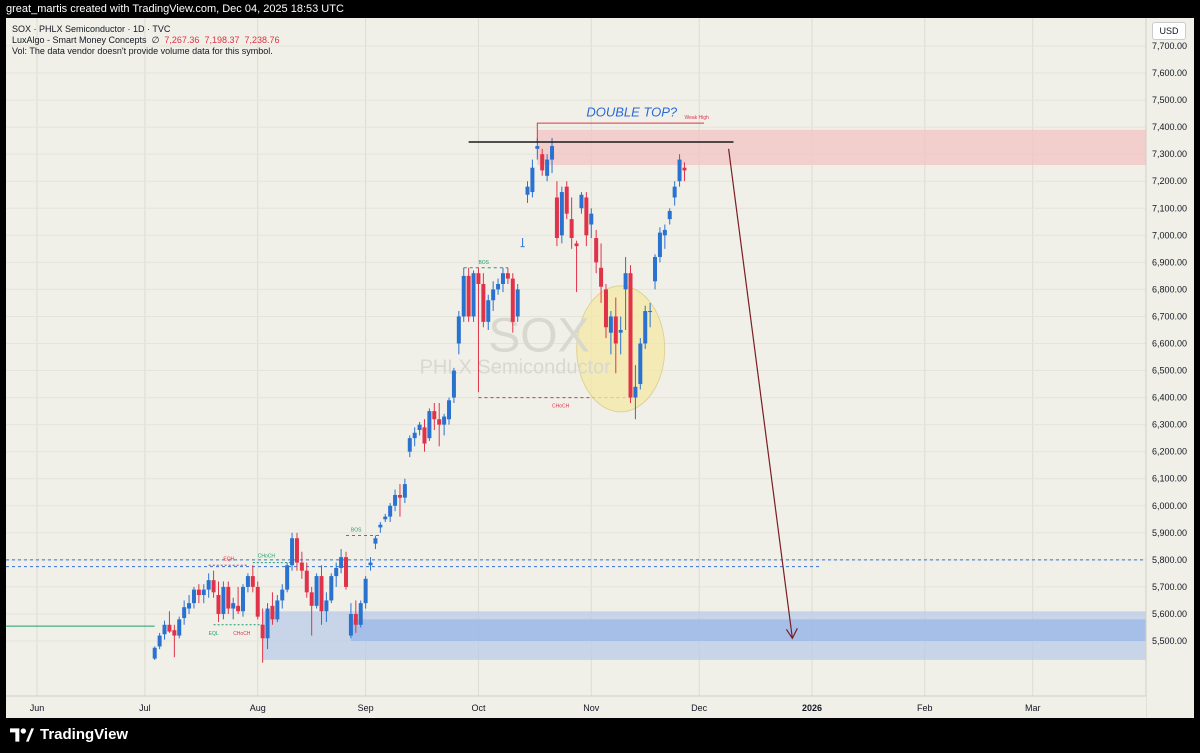  Describe the element at coordinates (699, 708) in the screenshot. I see `time-tick-label: Dec` at that location.